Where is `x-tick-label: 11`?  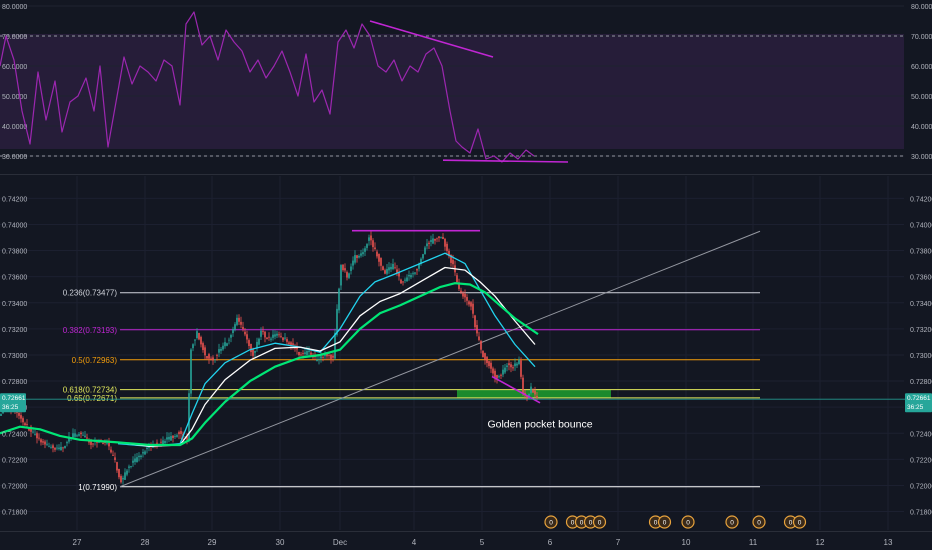
x-tick-label: 11 is located at coordinates (753, 542).